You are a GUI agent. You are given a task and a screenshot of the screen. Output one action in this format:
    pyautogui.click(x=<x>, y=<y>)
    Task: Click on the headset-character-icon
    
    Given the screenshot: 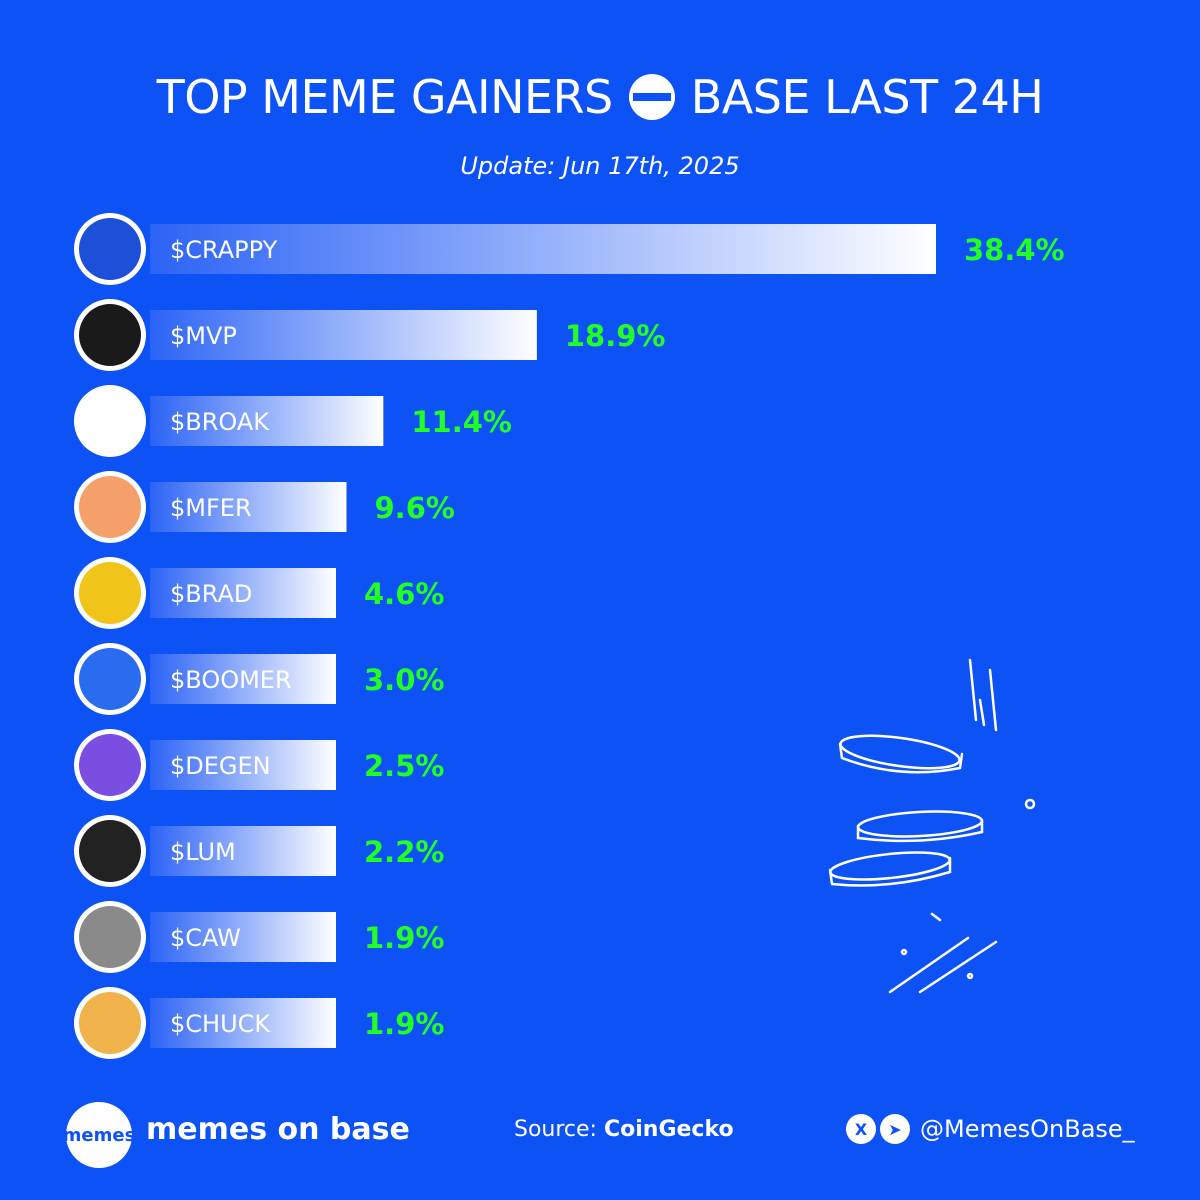 What is the action you would take?
    pyautogui.click(x=110, y=507)
    